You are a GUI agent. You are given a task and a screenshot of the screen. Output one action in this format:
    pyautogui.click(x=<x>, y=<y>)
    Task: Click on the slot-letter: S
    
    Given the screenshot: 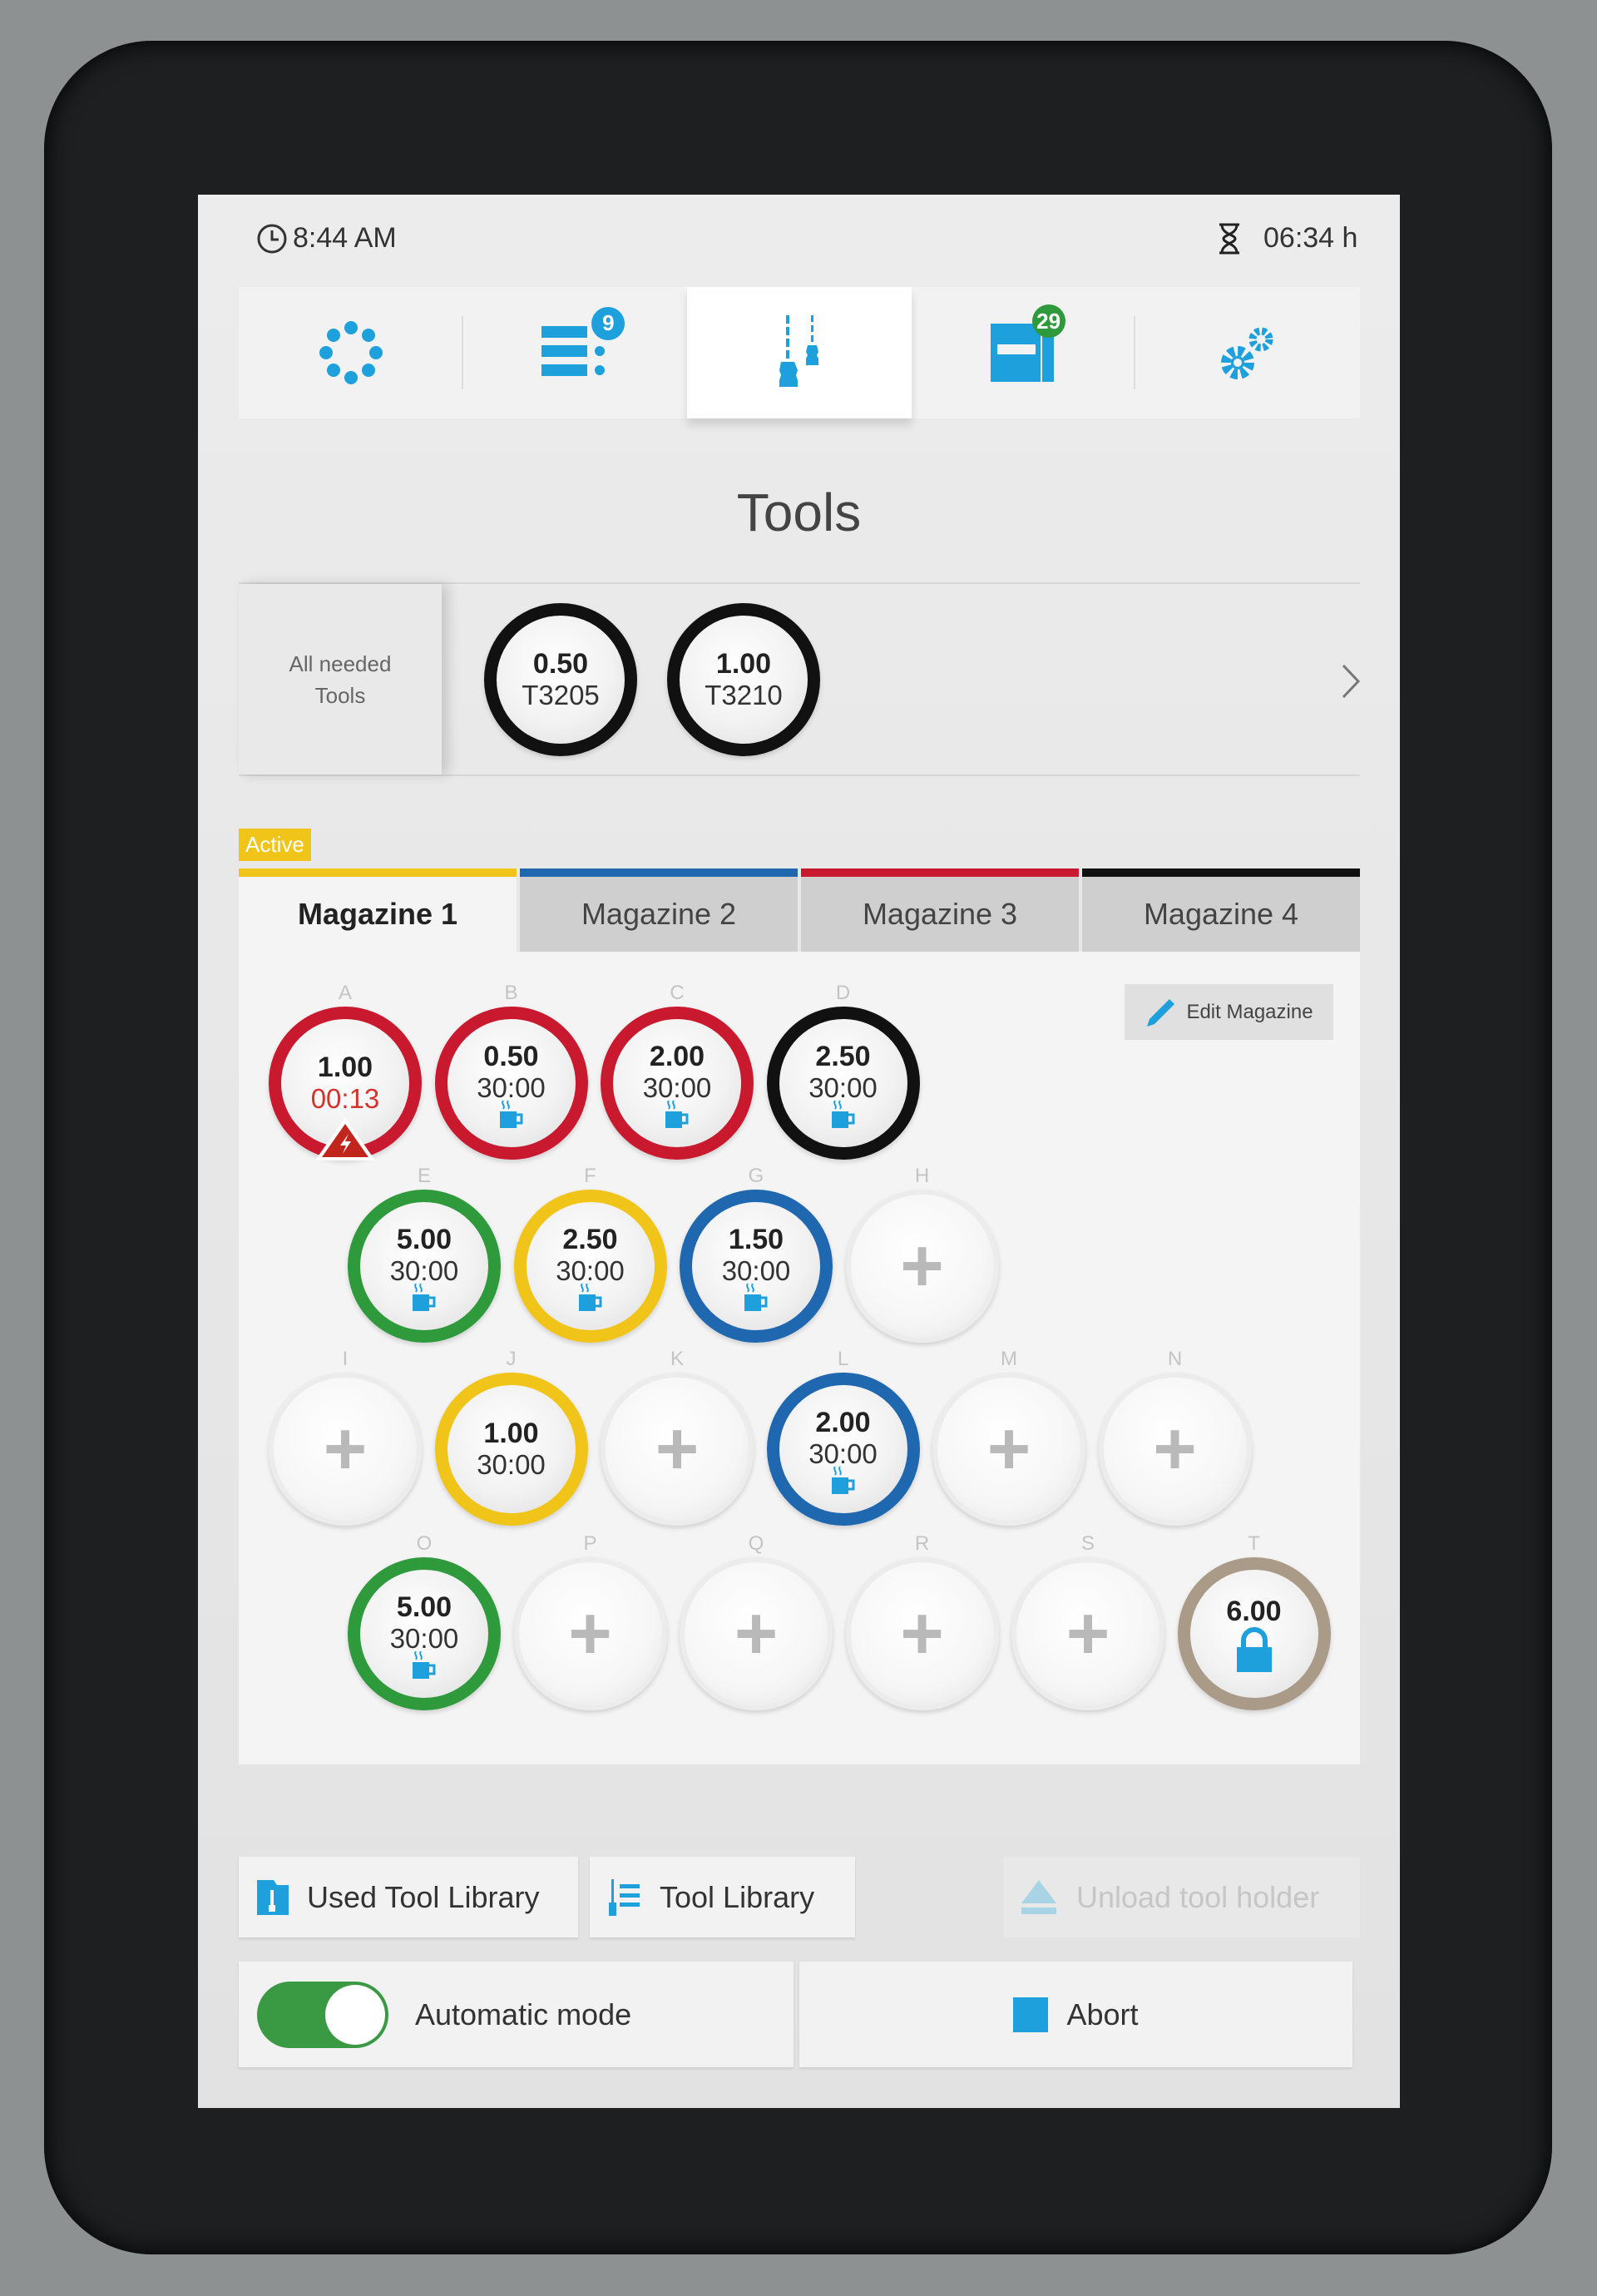 What is the action you would take?
    pyautogui.click(x=1087, y=1543)
    